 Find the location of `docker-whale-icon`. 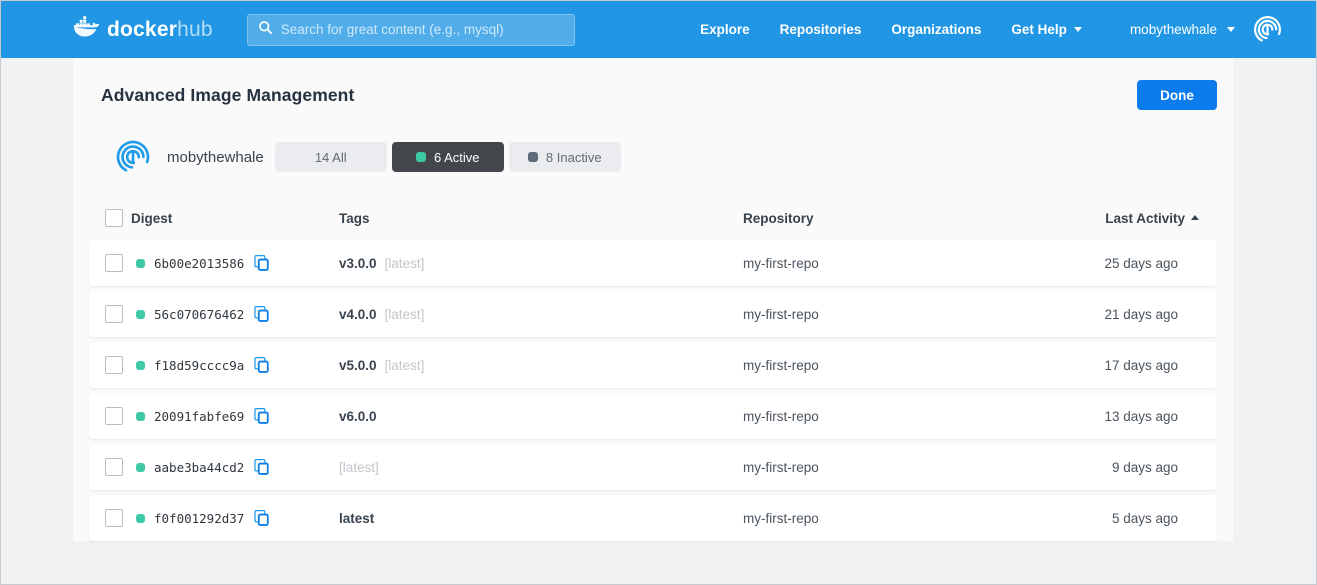

docker-whale-icon is located at coordinates (86, 29).